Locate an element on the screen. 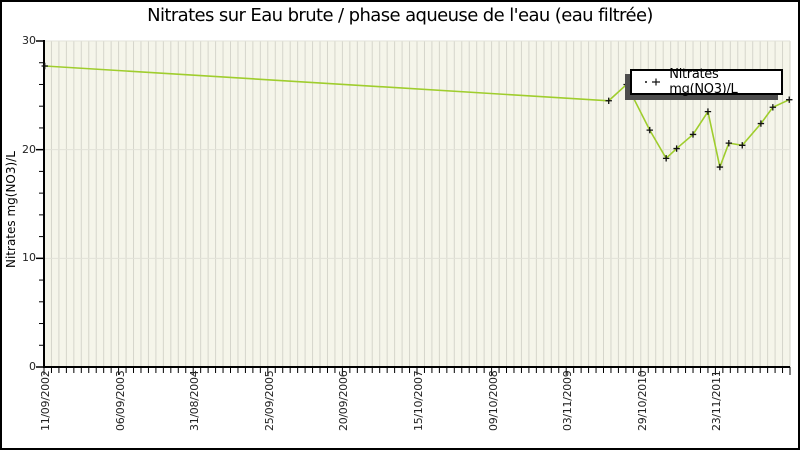  series-marker-icon is located at coordinates (652, 82).